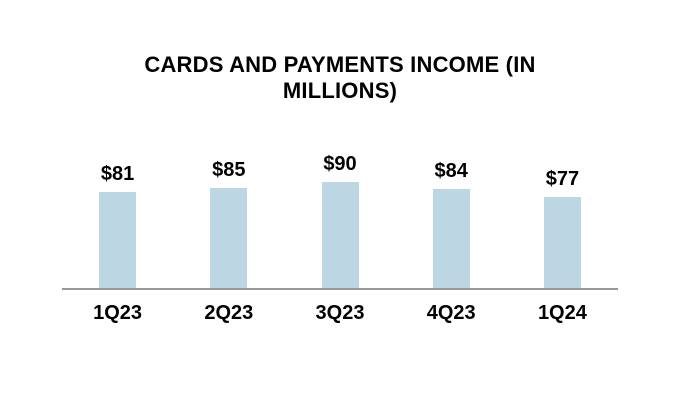 This screenshot has height=400, width=680. What do you see at coordinates (118, 312) in the screenshot?
I see `x-axis-label: 1Q23` at bounding box center [118, 312].